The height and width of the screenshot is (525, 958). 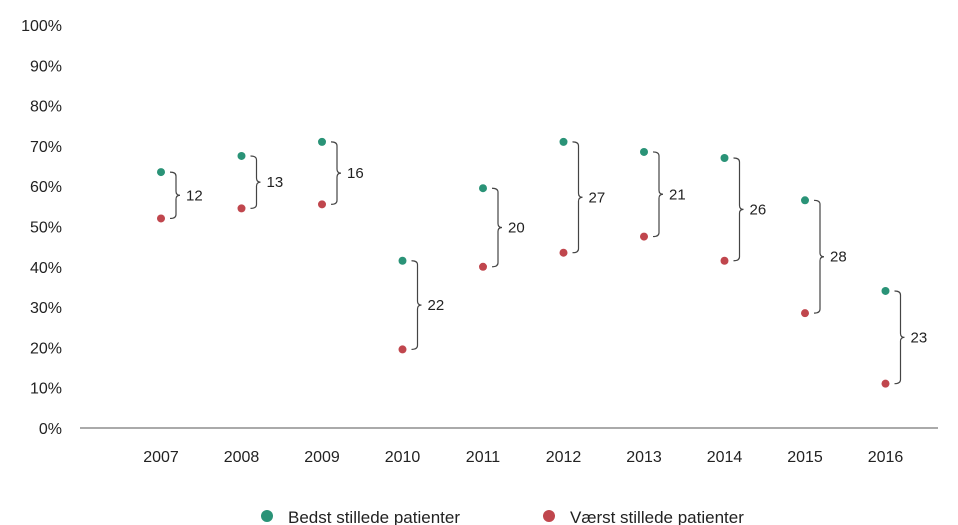 I want to click on gap-label: 23, so click(x=919, y=337).